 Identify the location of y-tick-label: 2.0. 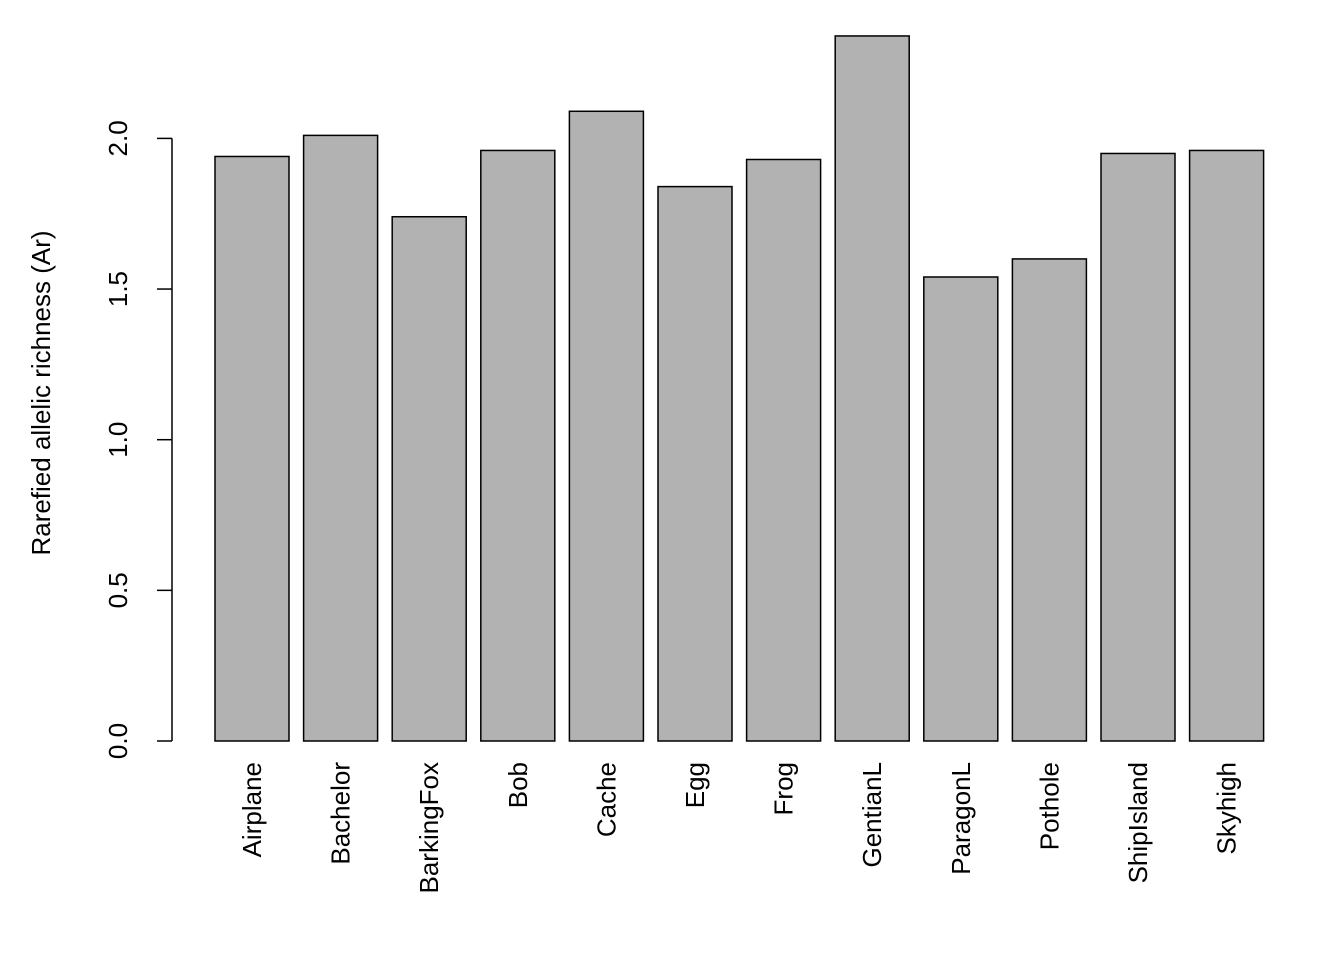
(118, 138).